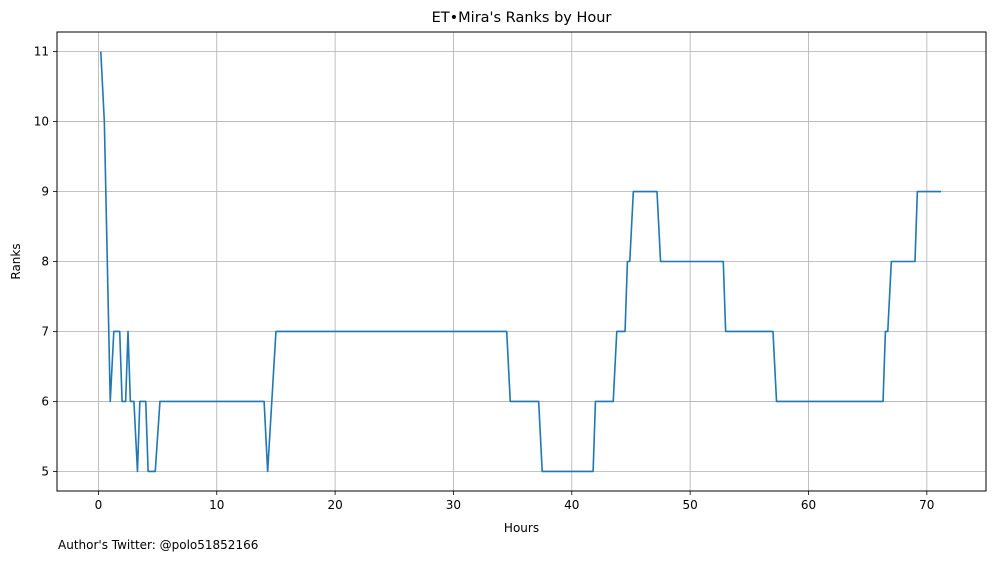  What do you see at coordinates (808, 505) in the screenshot?
I see `x-tick-label: 60` at bounding box center [808, 505].